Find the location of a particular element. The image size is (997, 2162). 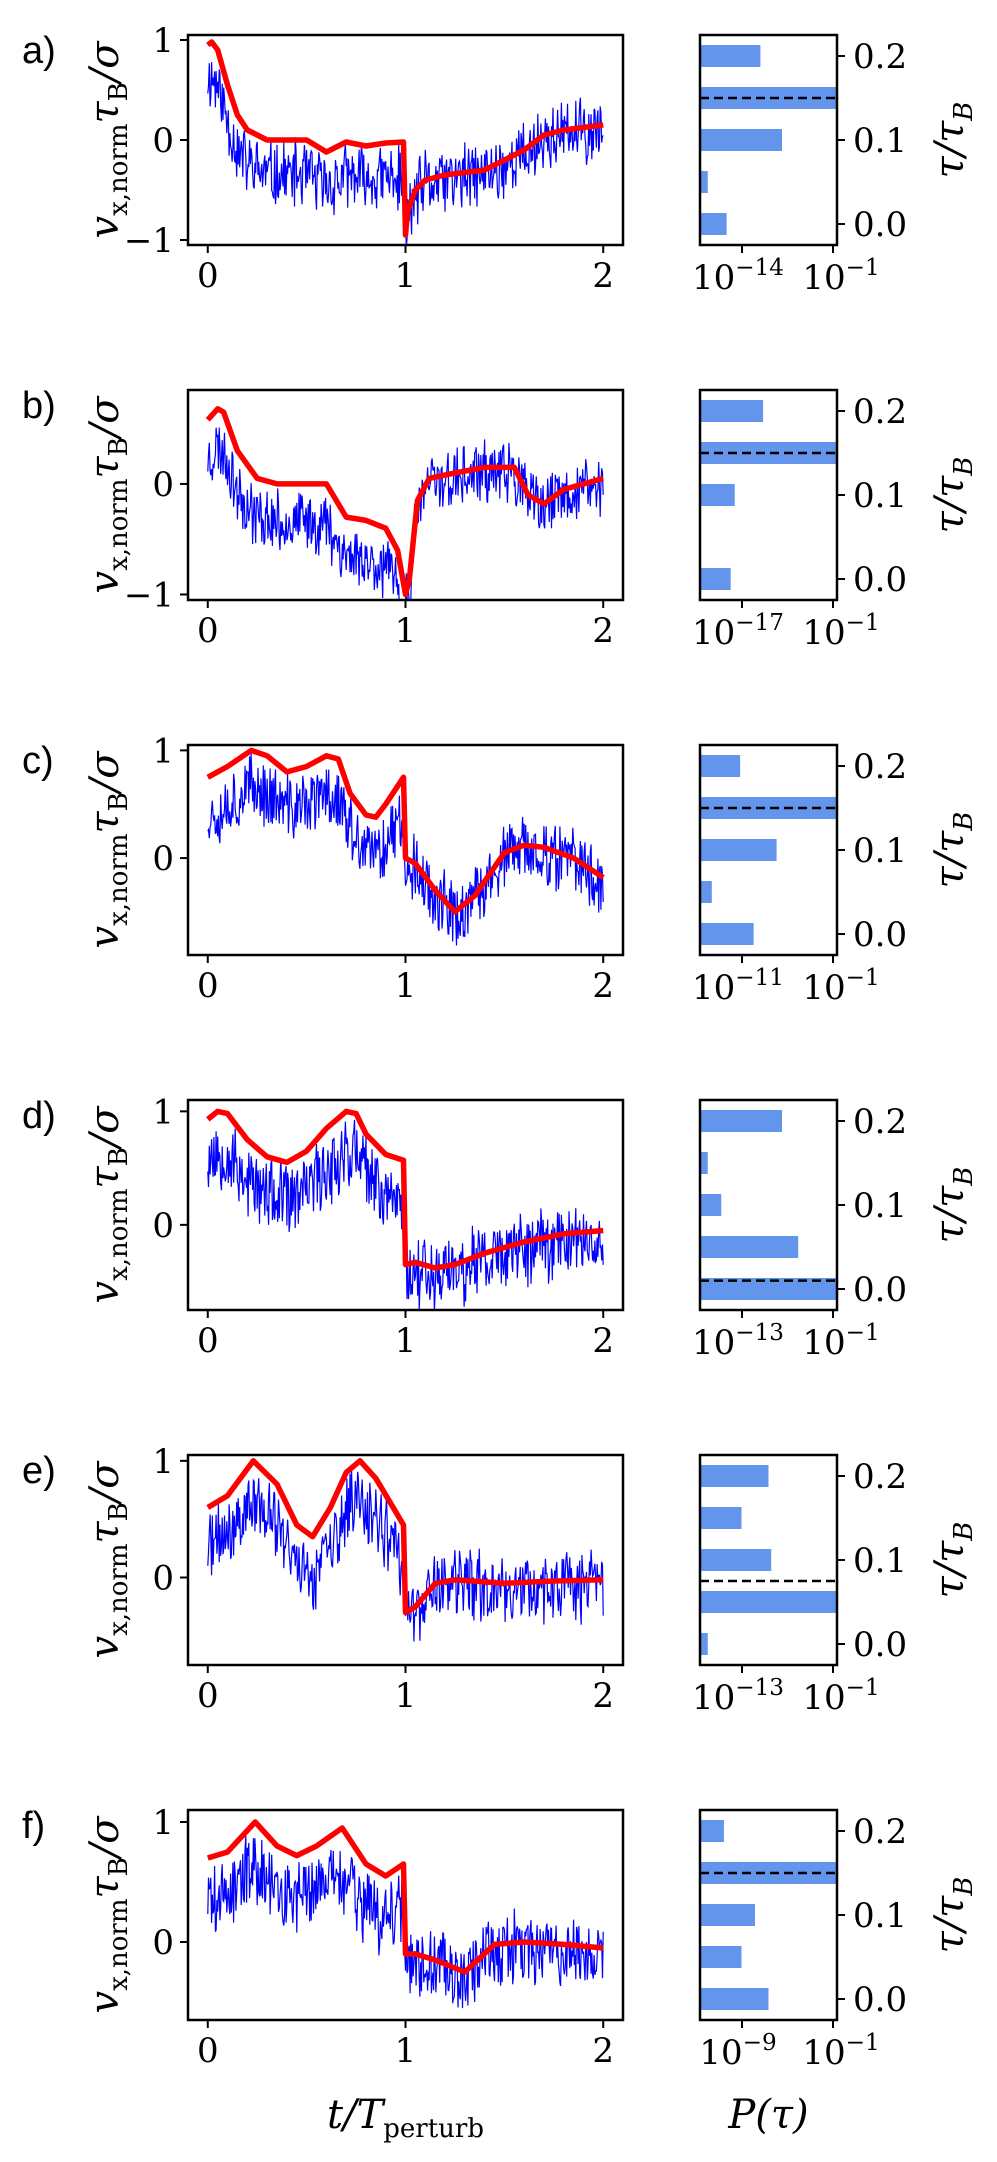

panel-2: c) 0 1 2 1 0 vx,normτB/σ 0.2 0.1 0.0 τ/τB 10−11 10−1 is located at coordinates (500, 869).